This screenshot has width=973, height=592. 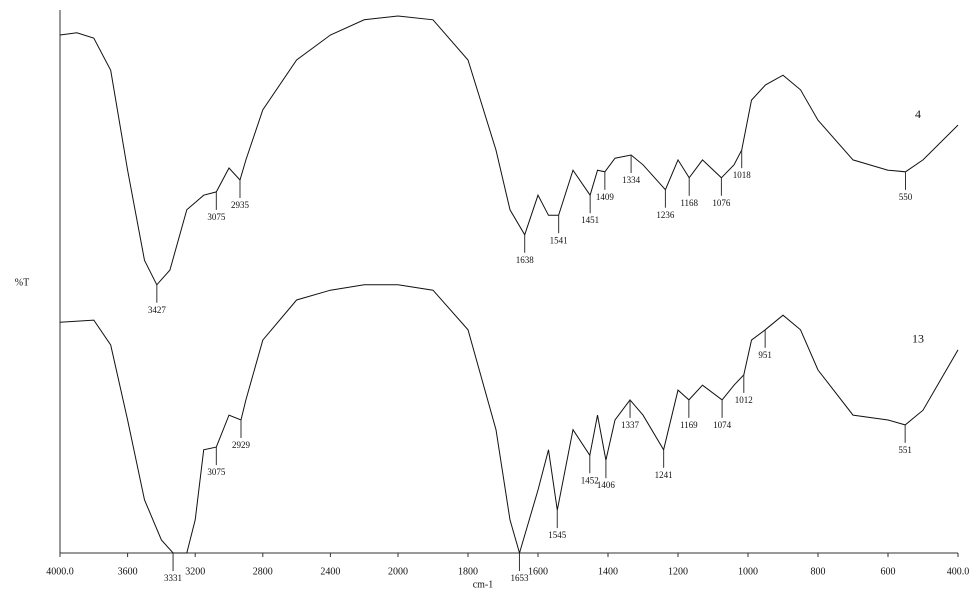 What do you see at coordinates (689, 425) in the screenshot?
I see `peak-label: 1169` at bounding box center [689, 425].